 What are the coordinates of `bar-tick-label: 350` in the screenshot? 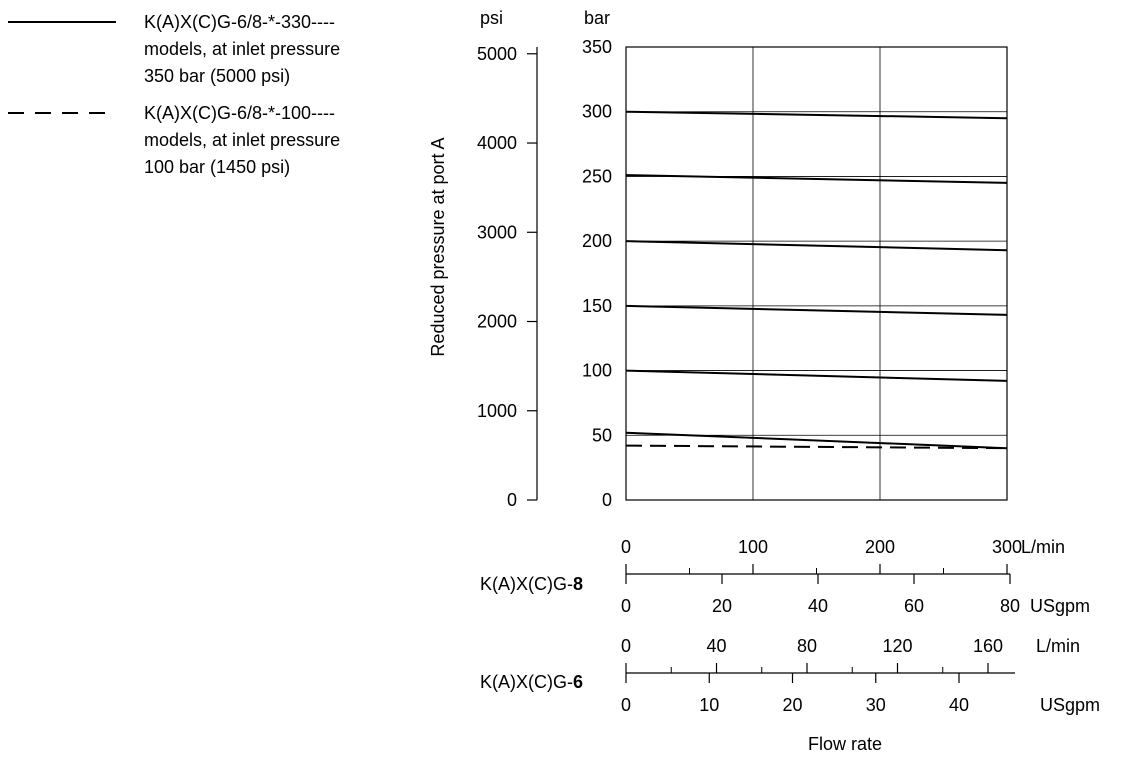 It's located at (597, 47).